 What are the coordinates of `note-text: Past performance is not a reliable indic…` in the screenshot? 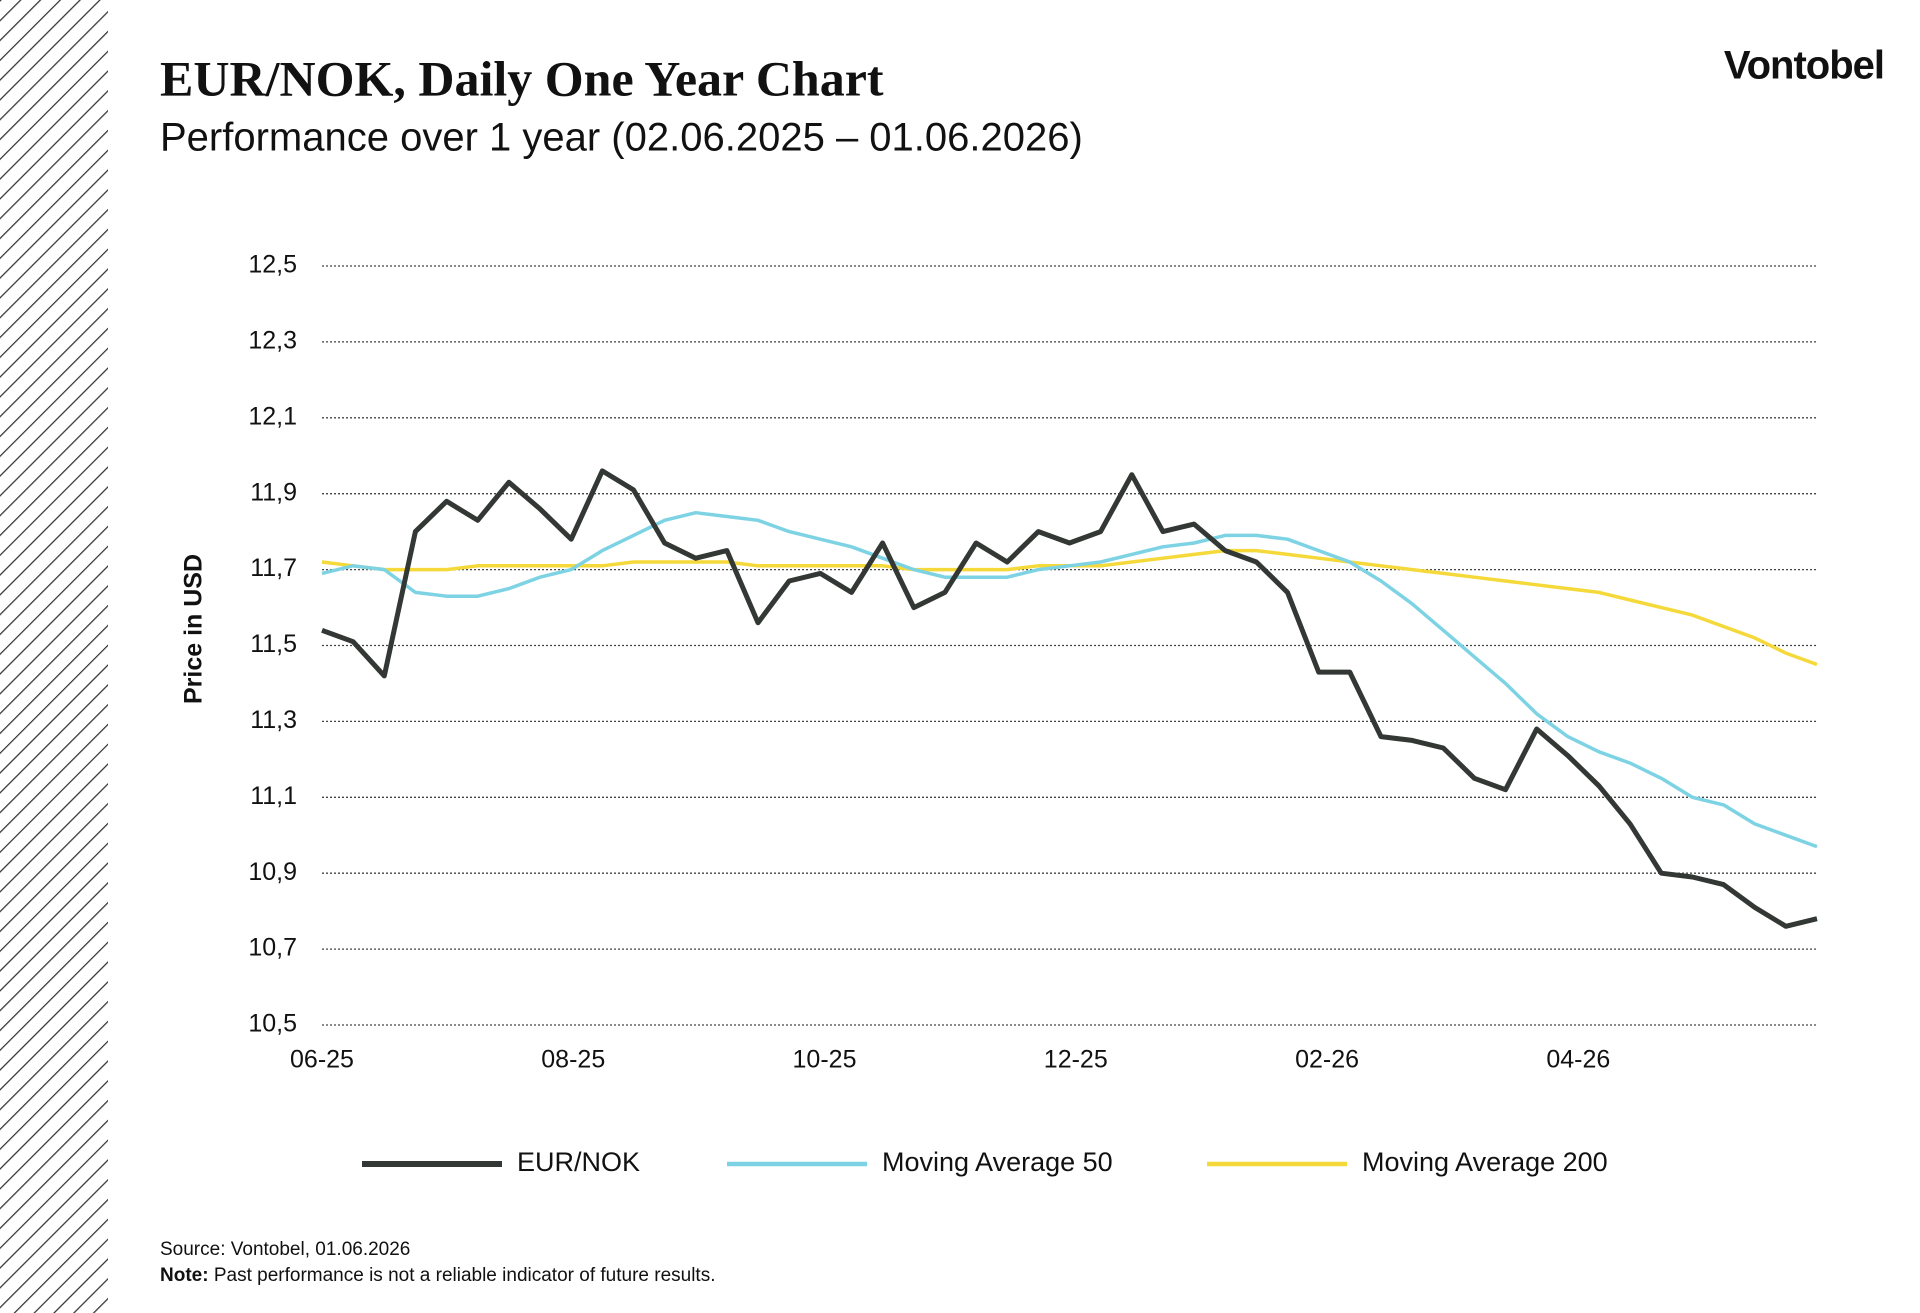 It's located at (465, 1275).